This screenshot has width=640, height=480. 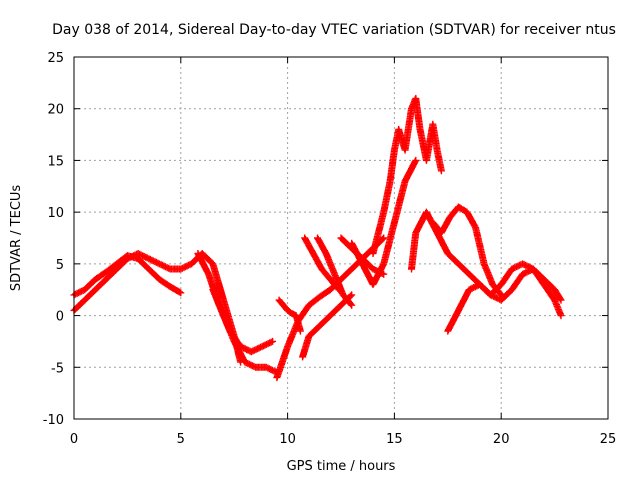 What do you see at coordinates (55, 110) in the screenshot?
I see `y-tick-label: 20` at bounding box center [55, 110].